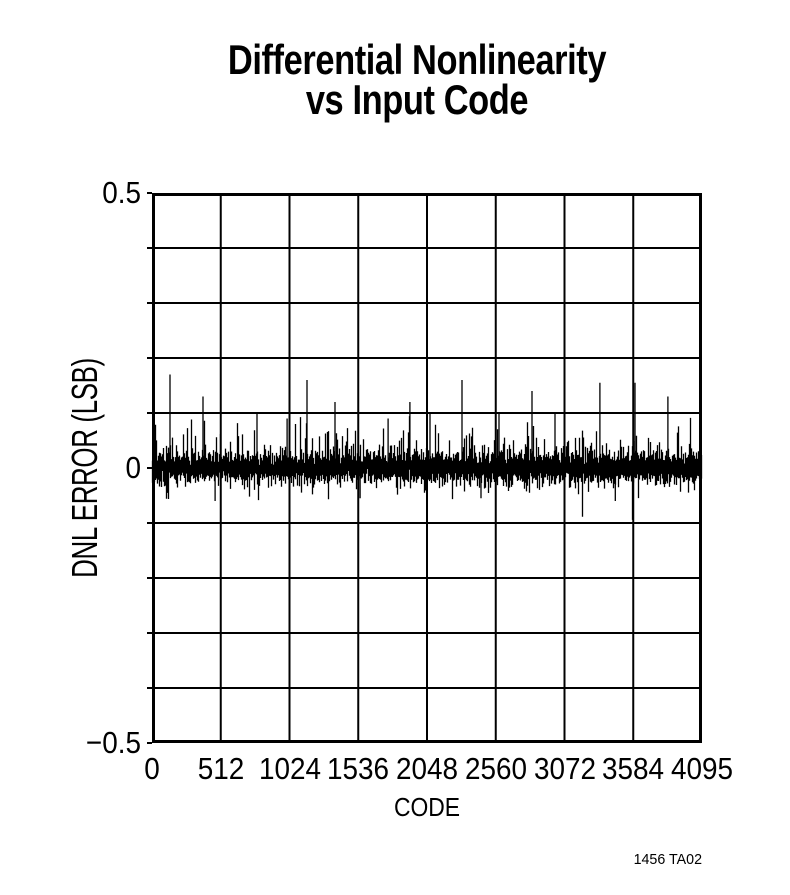 The image size is (790, 895). Describe the element at coordinates (113, 742) in the screenshot. I see `y-tick-label-−0.5: −0.5` at that location.